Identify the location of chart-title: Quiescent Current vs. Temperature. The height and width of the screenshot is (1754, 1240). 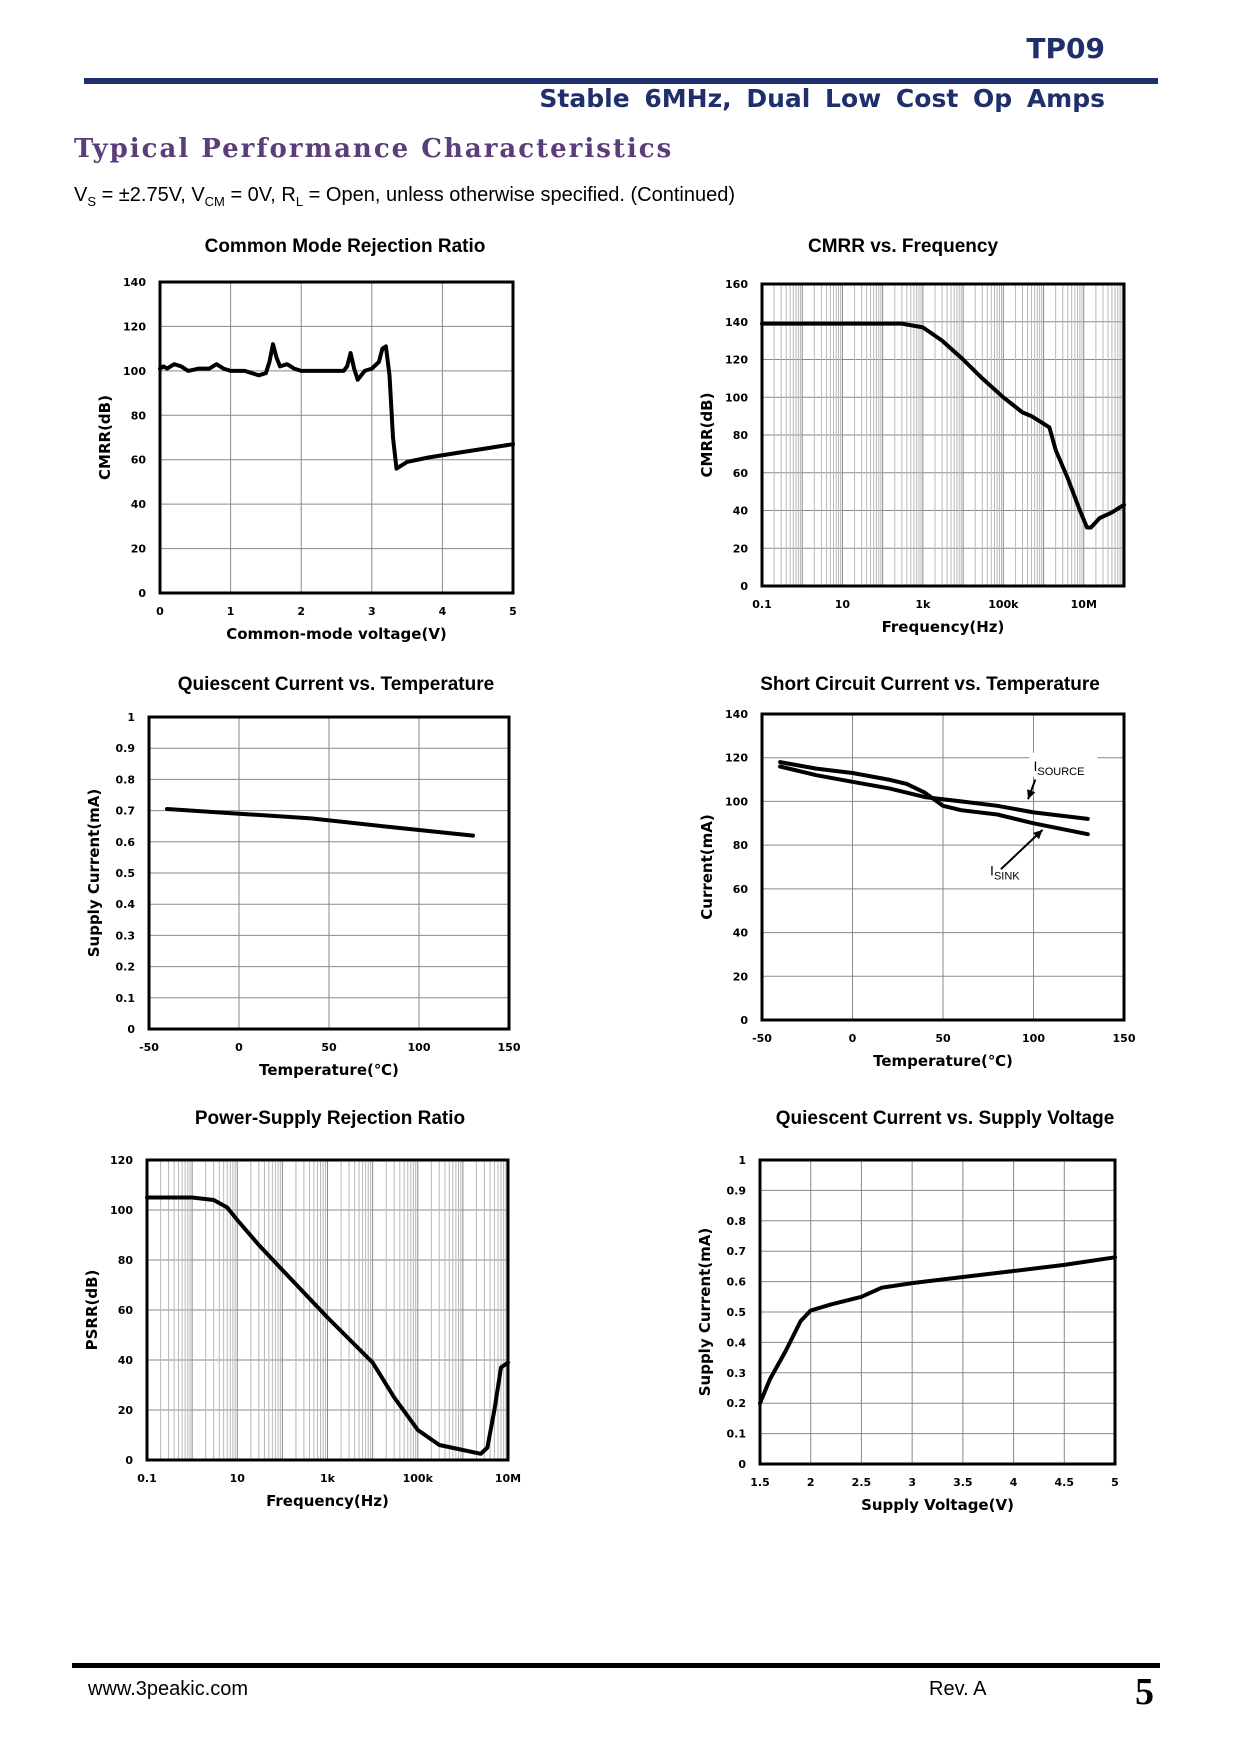
(336, 684).